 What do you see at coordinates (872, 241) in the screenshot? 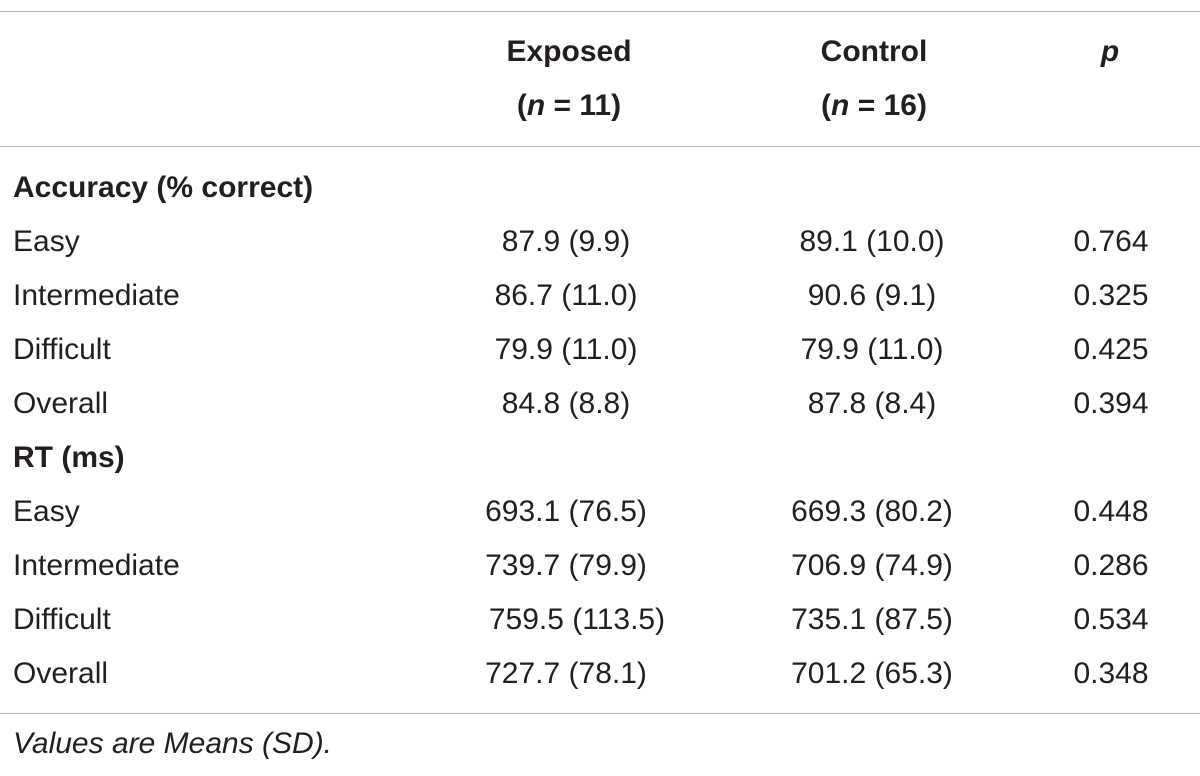
I see `cell-control: 89.1 (10.0)` at bounding box center [872, 241].